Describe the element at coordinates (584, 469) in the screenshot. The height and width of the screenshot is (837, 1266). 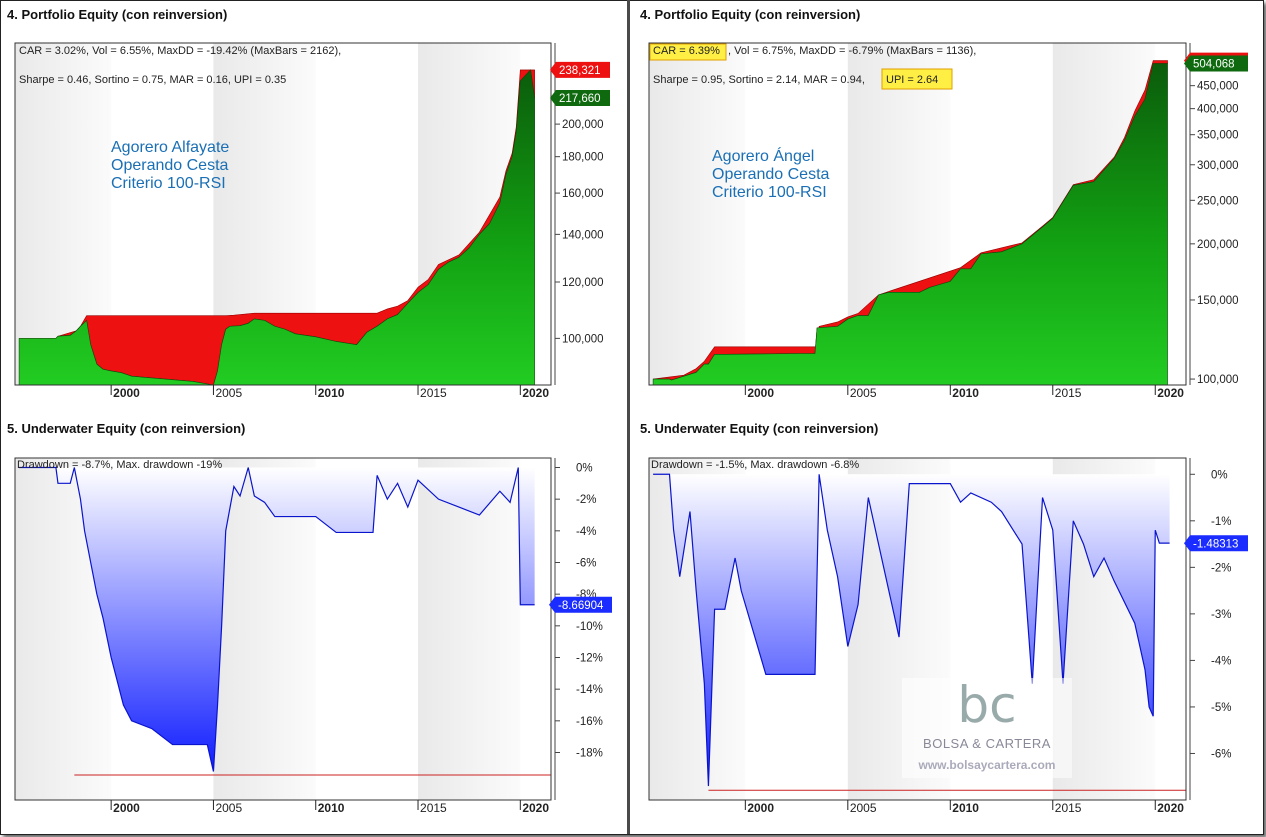
I see `chart-2-y-tick-0: 0%` at that location.